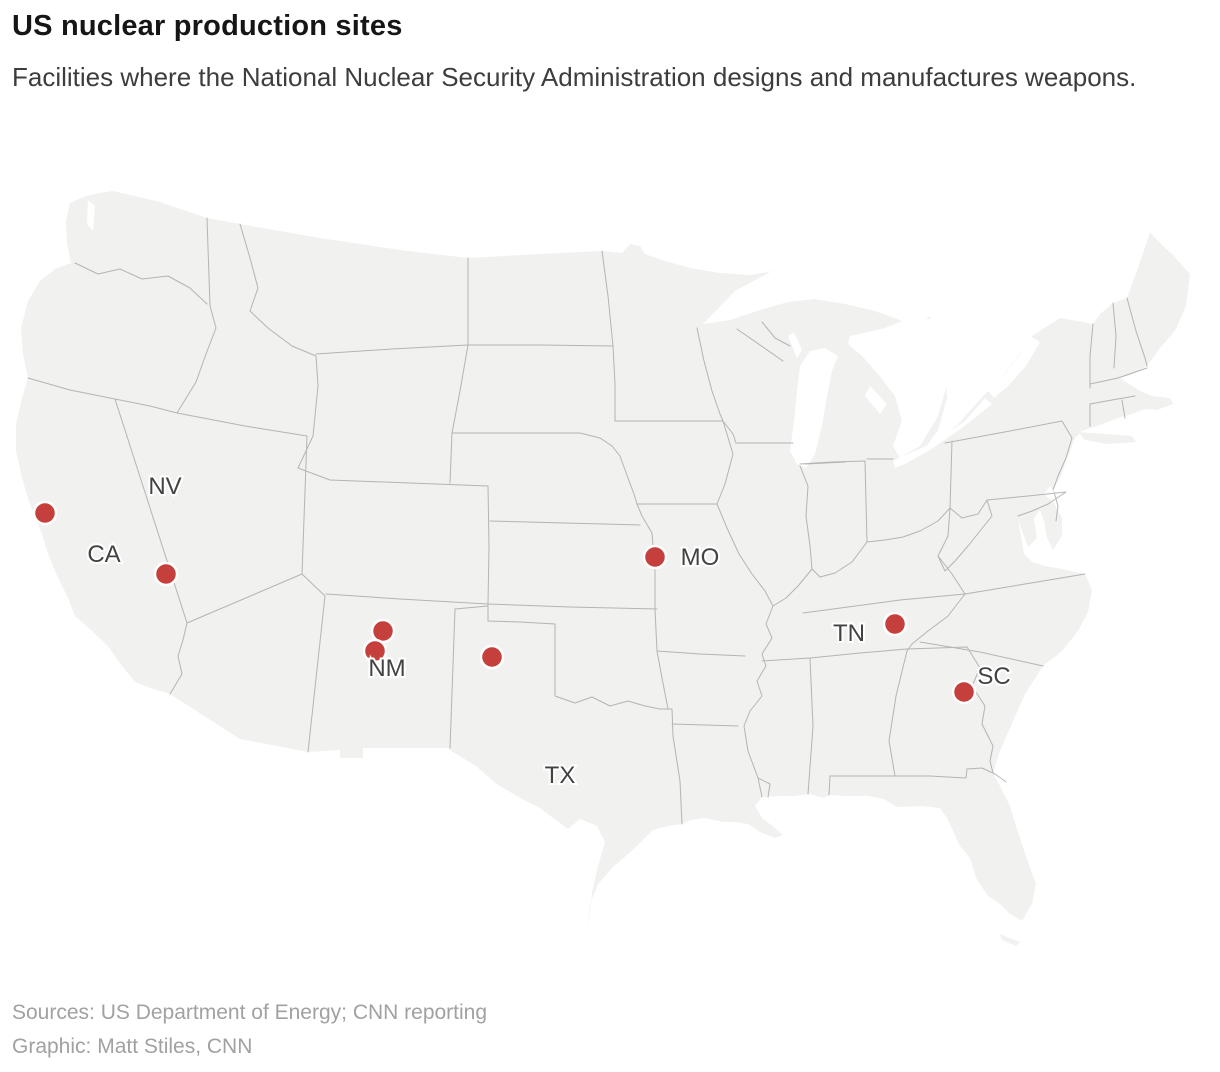 The width and height of the screenshot is (1220, 1072). What do you see at coordinates (993, 676) in the screenshot?
I see `state-label-sc: SC` at bounding box center [993, 676].